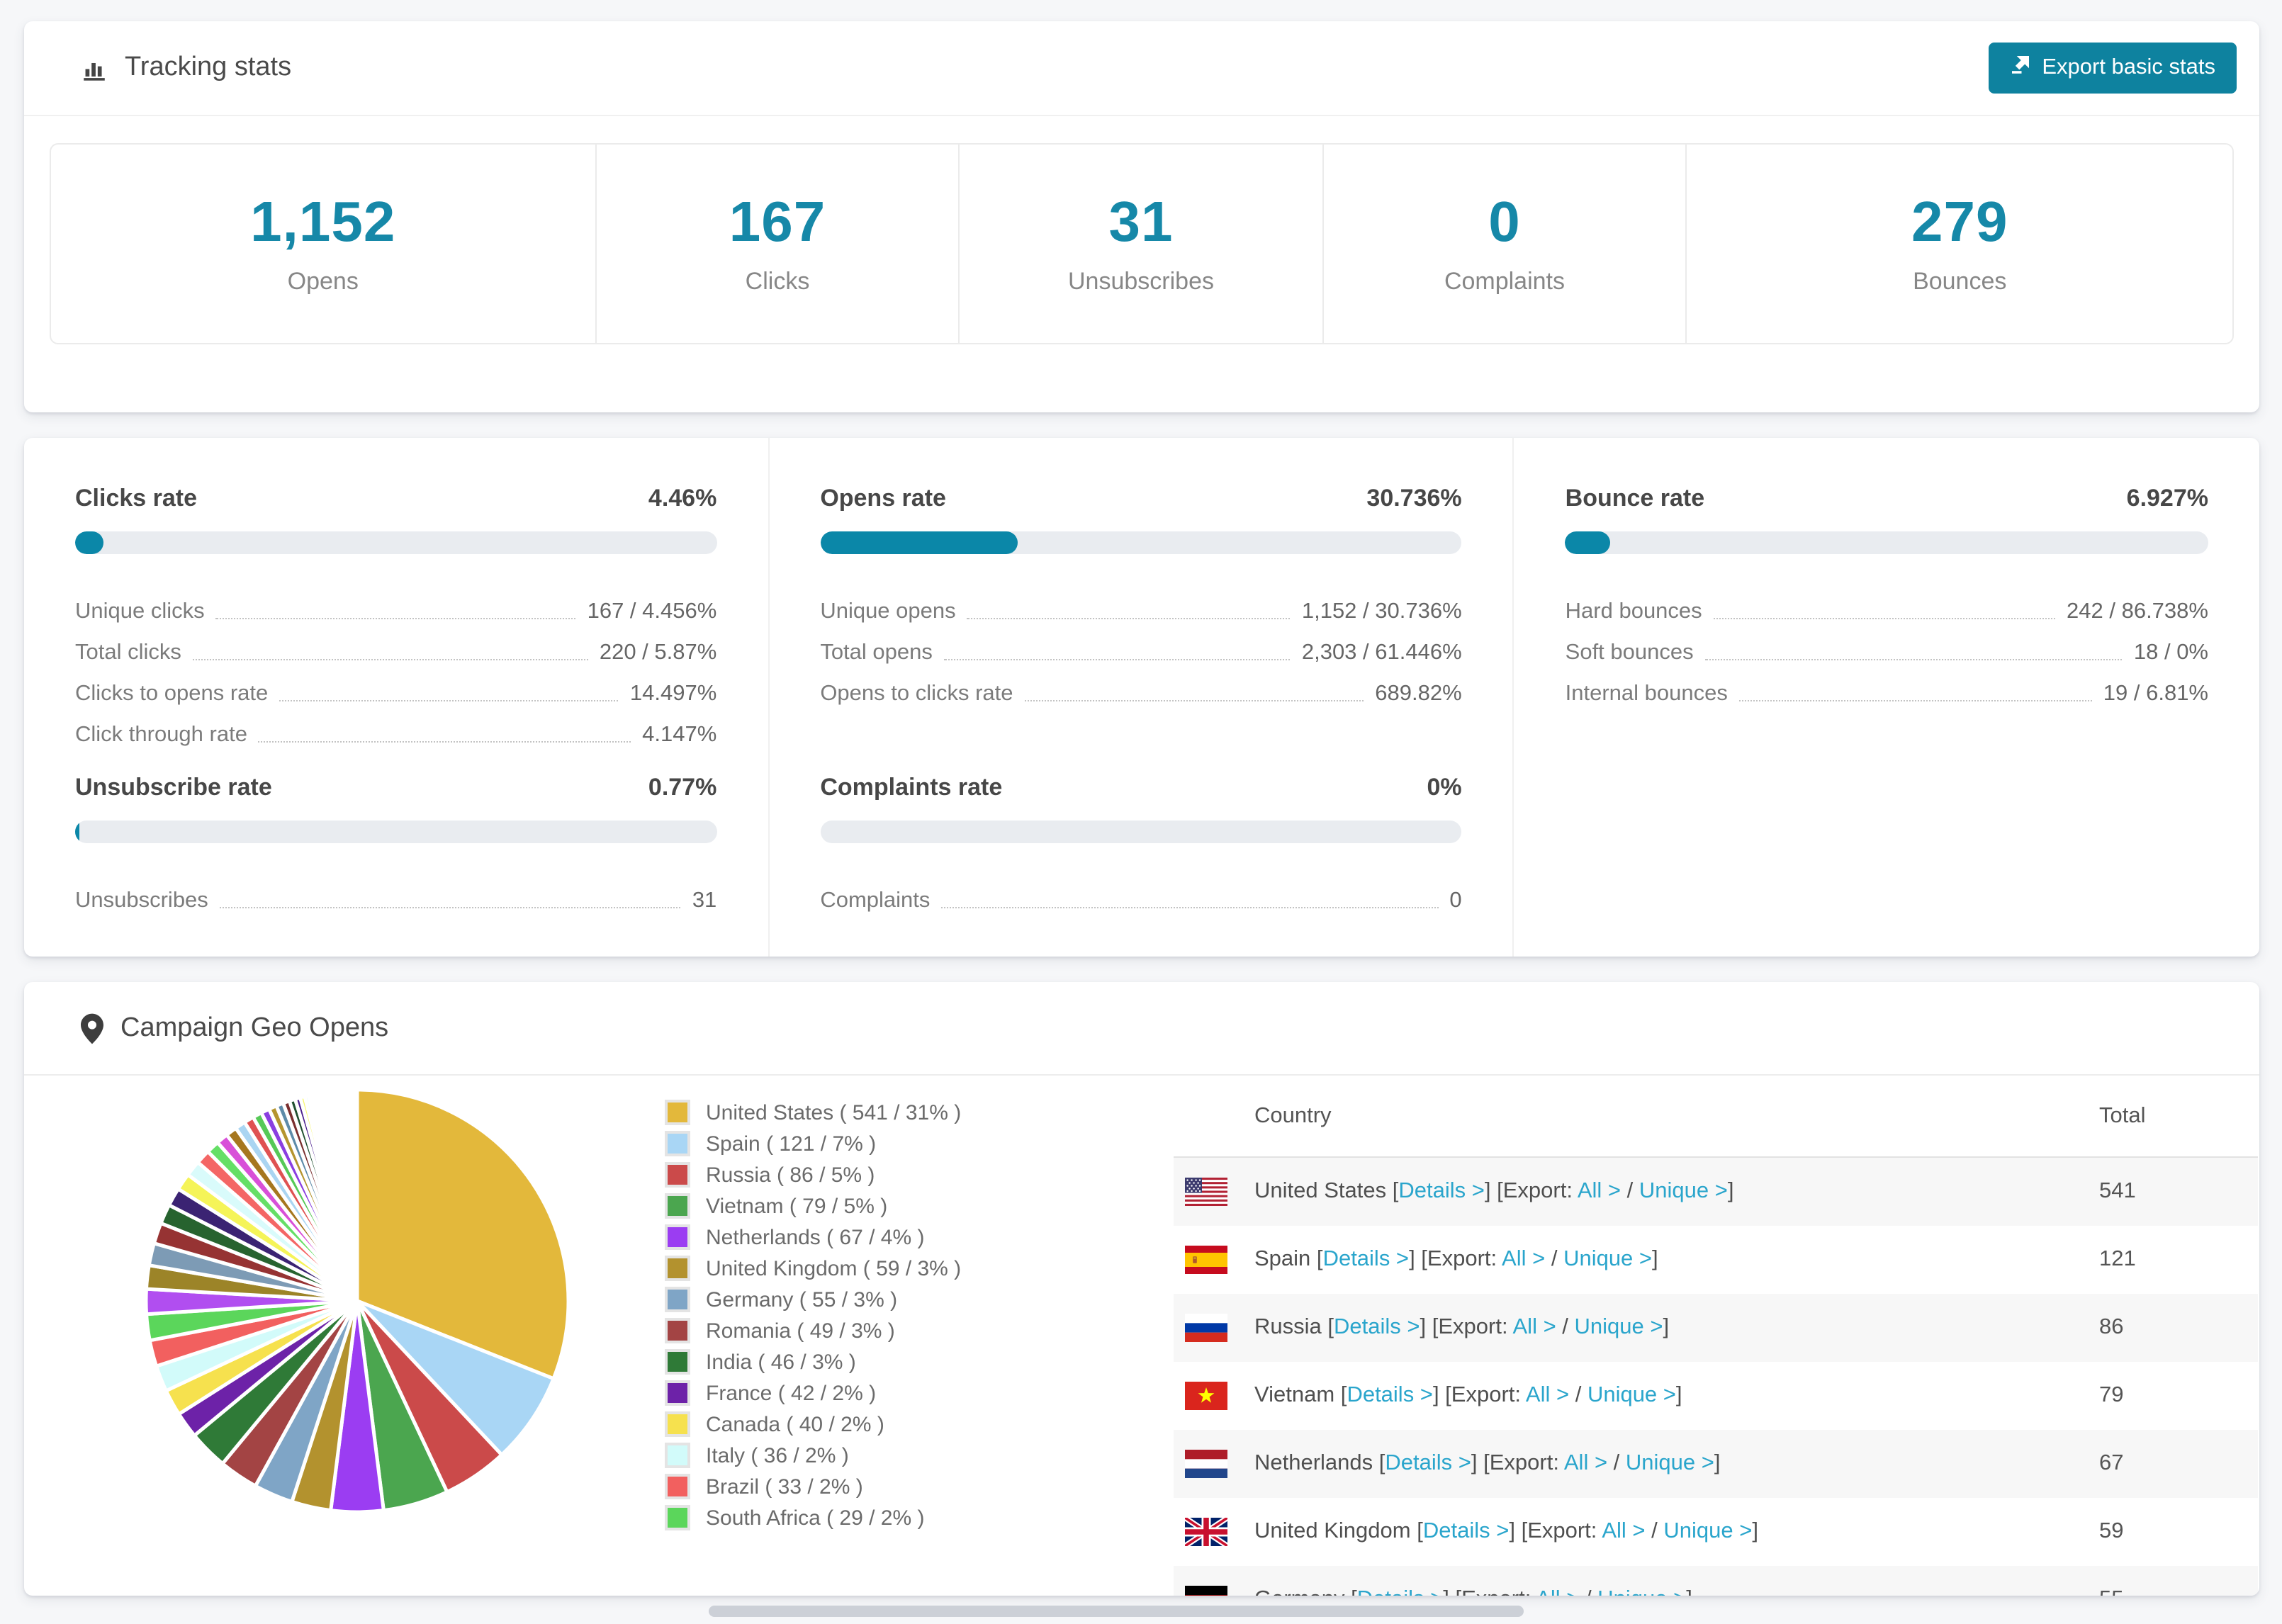 The width and height of the screenshot is (2282, 1624). What do you see at coordinates (1886, 543) in the screenshot?
I see `progress-track` at bounding box center [1886, 543].